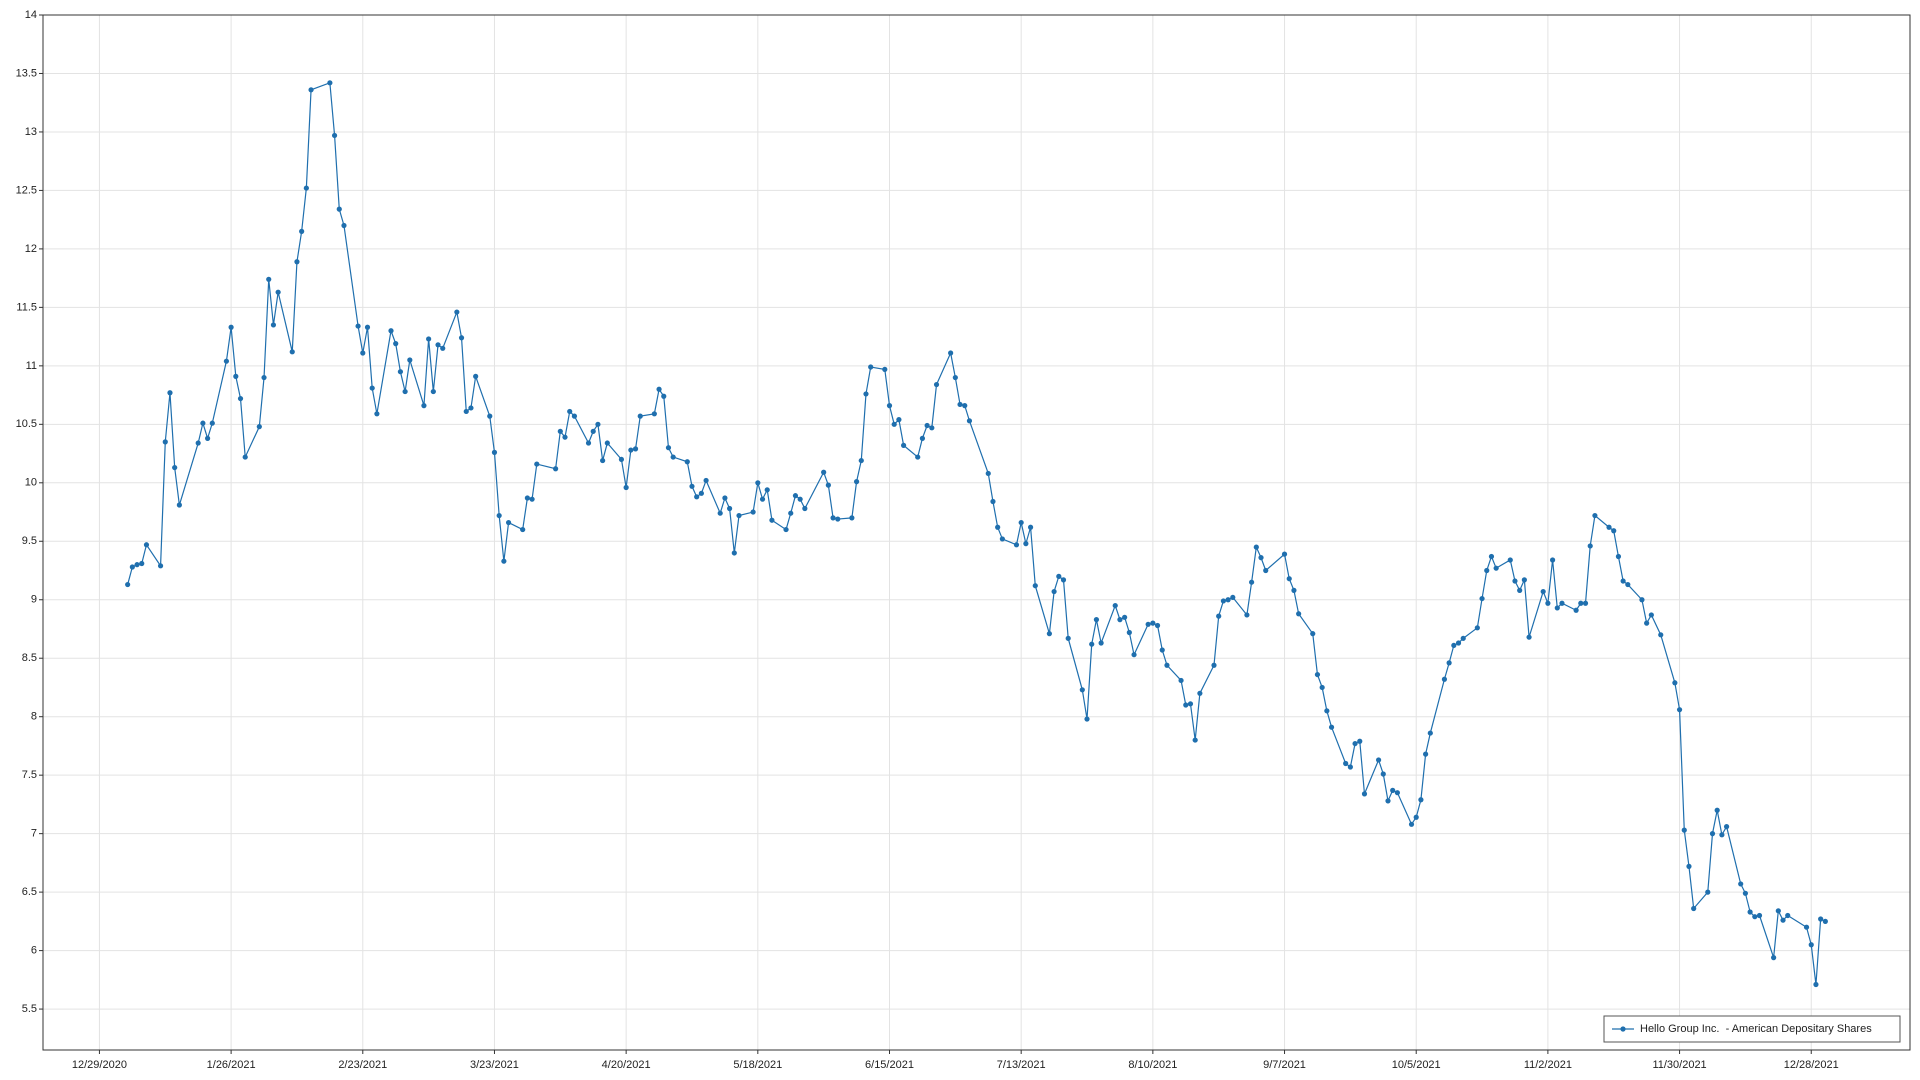 The image size is (1920, 1080). Describe the element at coordinates (34, 600) in the screenshot. I see `y-tick-label: 9` at that location.